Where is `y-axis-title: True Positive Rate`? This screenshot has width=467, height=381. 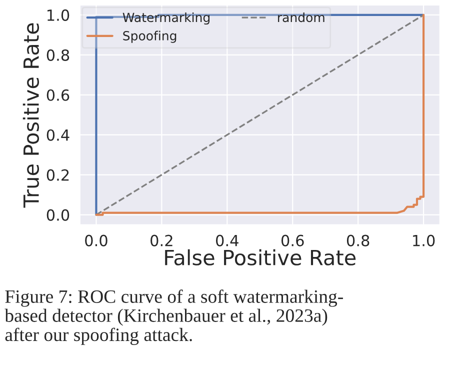
y-axis-title: True Positive Rate is located at coordinates (31, 115).